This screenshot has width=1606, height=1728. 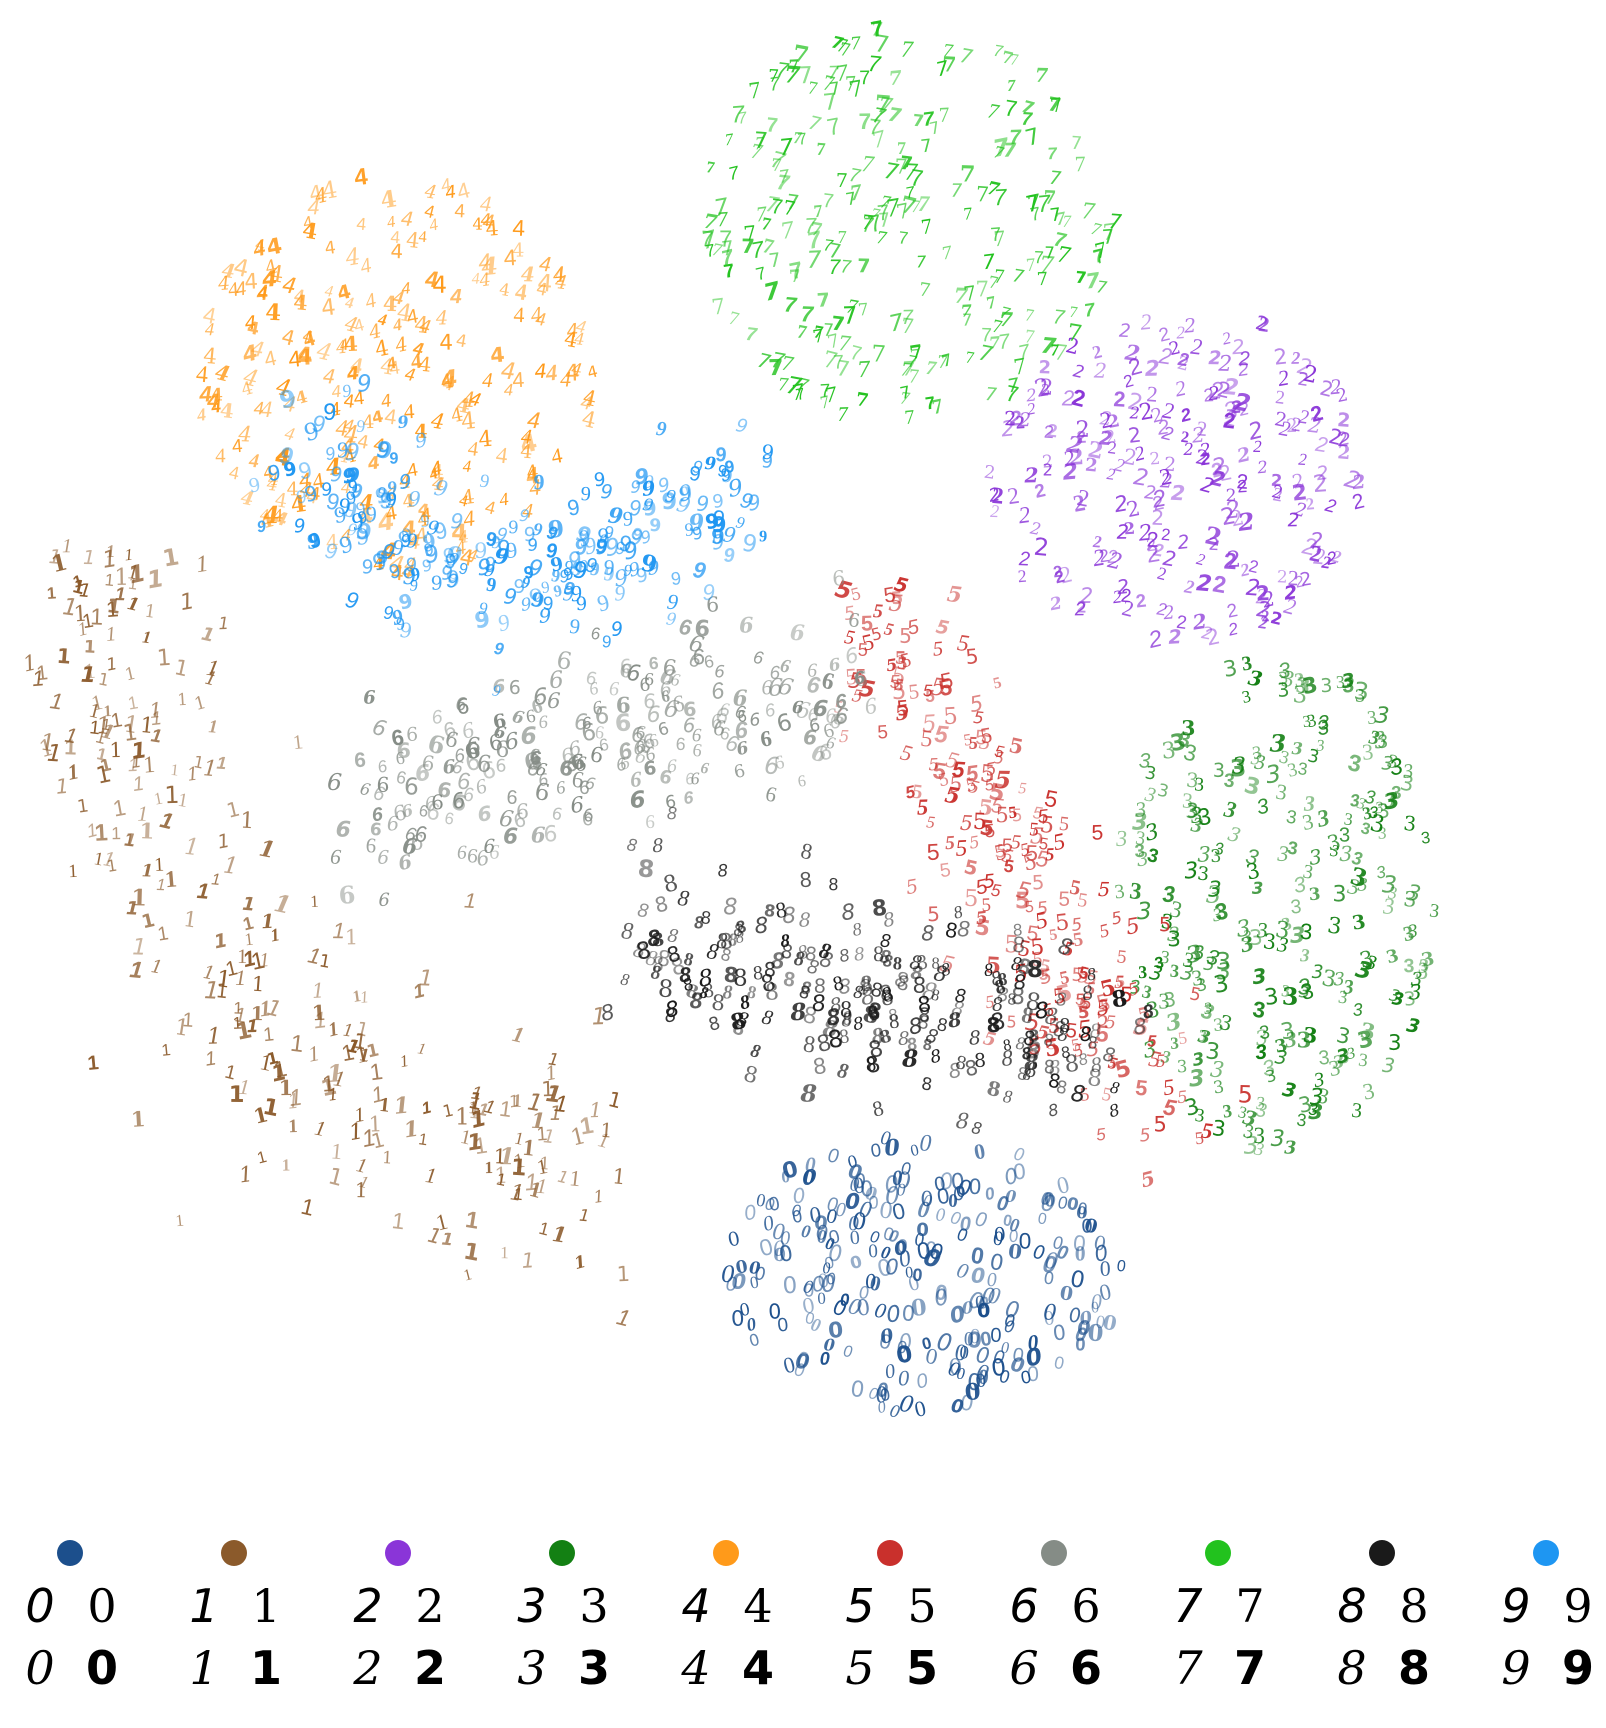 I want to click on legend-sample: 6, so click(x=1086, y=1606).